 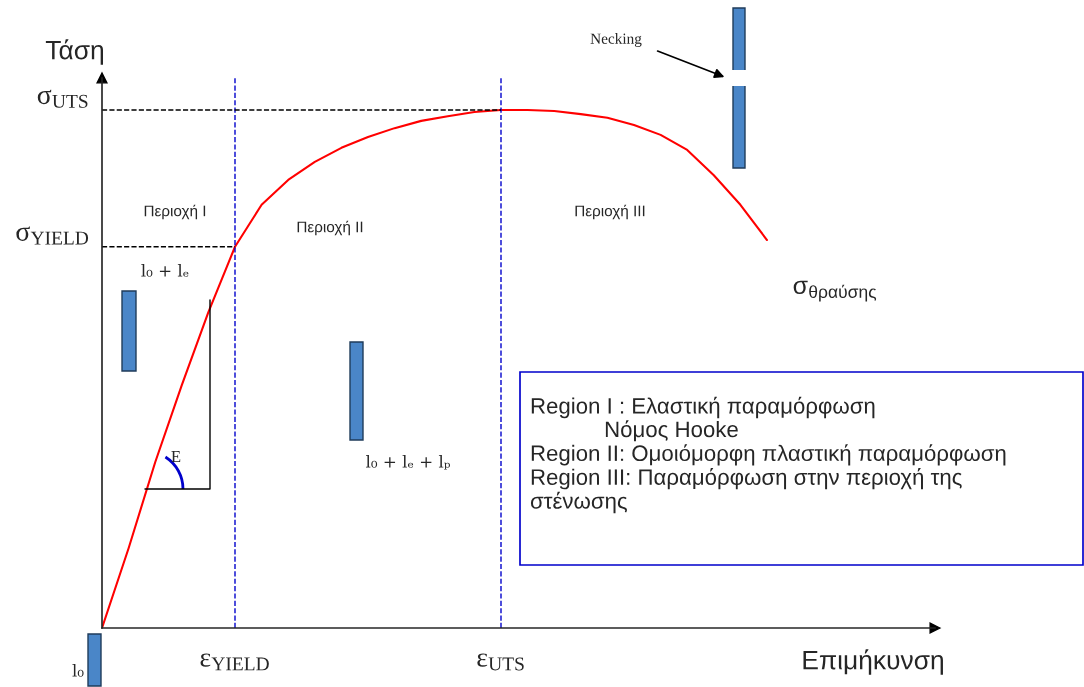 I want to click on ref-line-label: σ$_{UTS}$, so click(x=62, y=98).